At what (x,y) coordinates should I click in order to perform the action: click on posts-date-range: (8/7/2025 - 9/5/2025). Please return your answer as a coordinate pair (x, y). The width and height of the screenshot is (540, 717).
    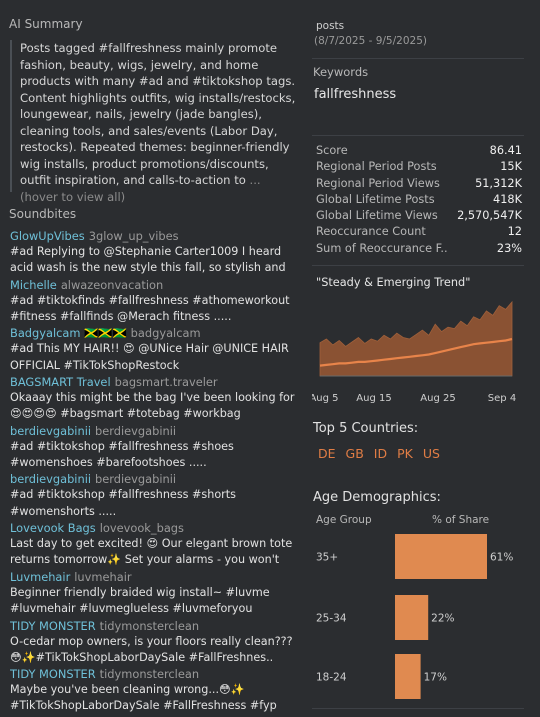
    Looking at the image, I should click on (370, 41).